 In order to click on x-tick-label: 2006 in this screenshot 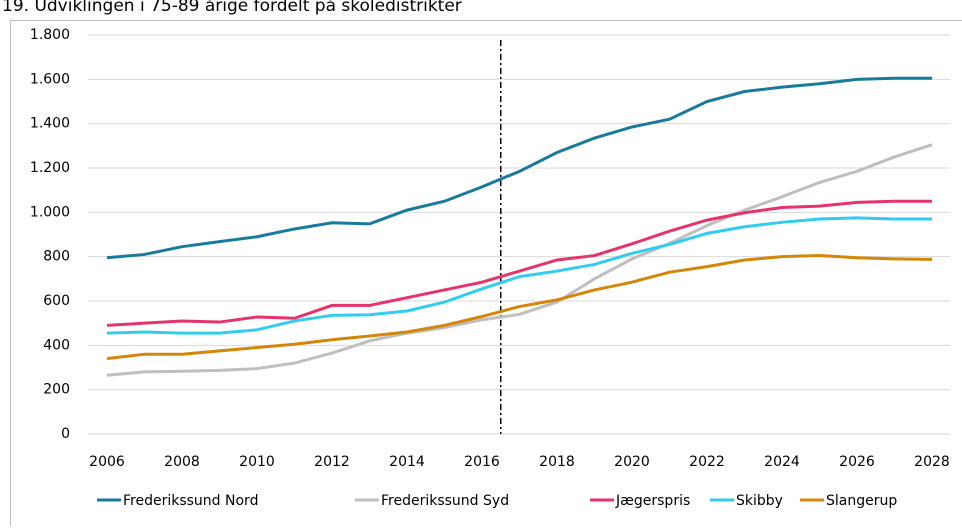, I will do `click(107, 462)`.